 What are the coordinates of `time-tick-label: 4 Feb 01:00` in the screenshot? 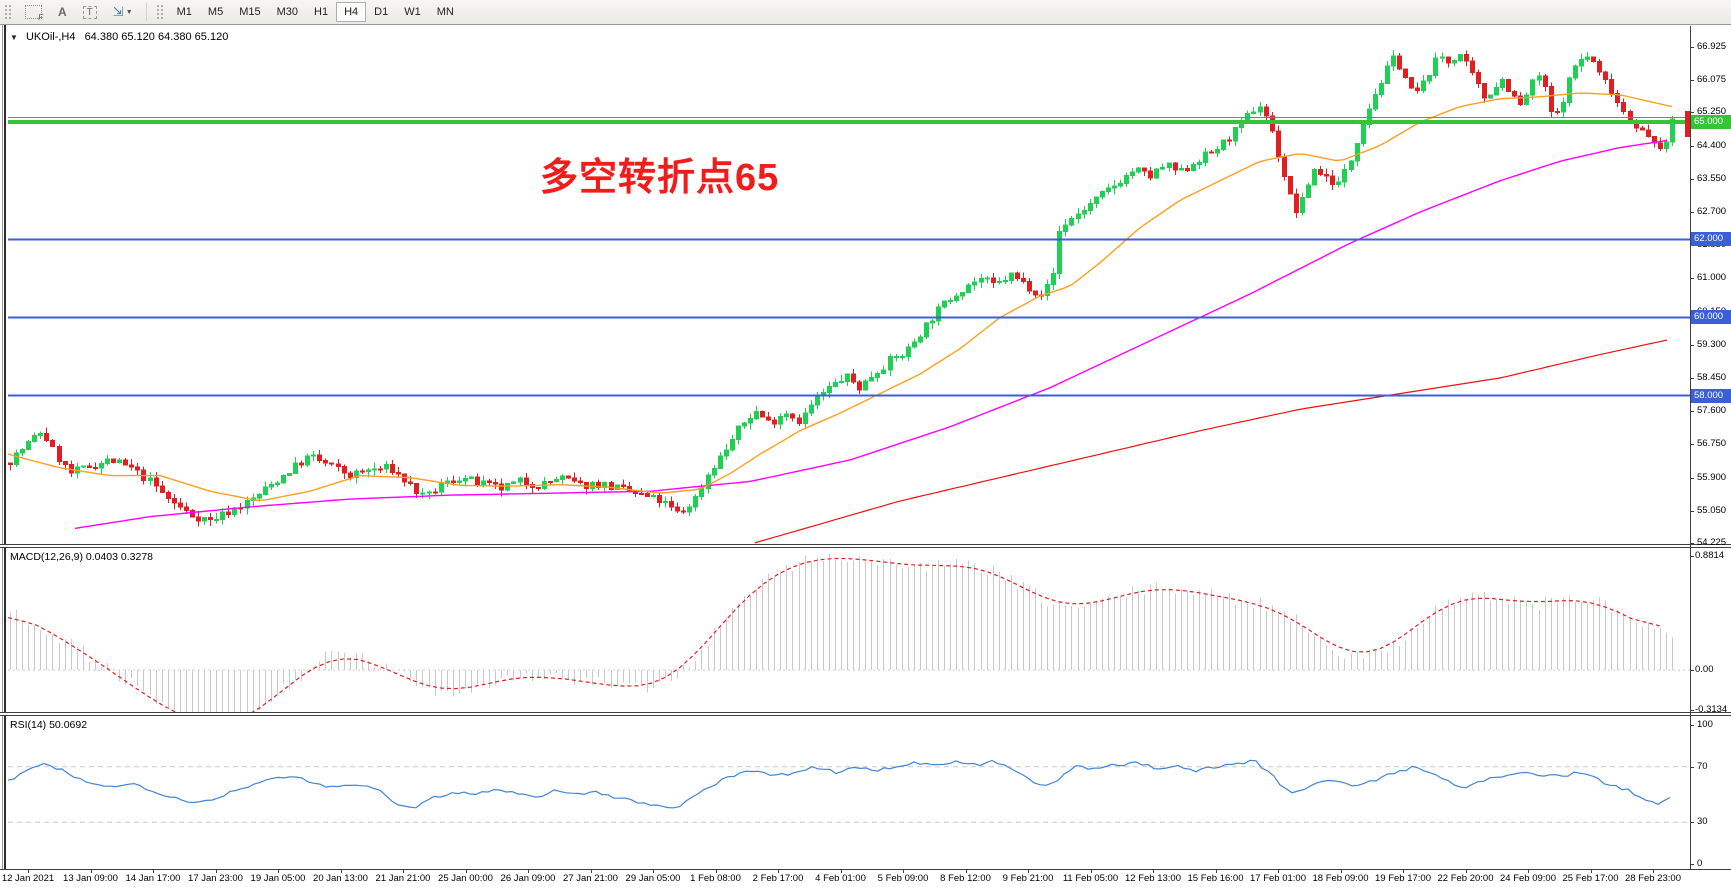 It's located at (840, 878).